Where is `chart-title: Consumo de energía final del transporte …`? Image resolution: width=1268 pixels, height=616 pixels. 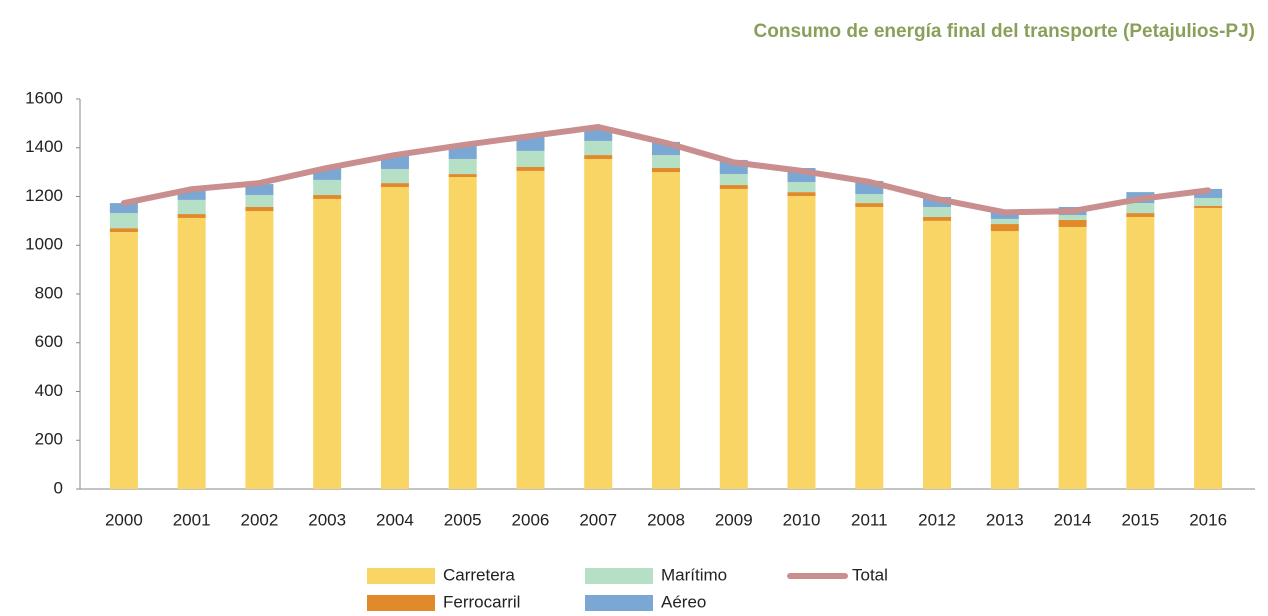 chart-title: Consumo de energía final del transporte … is located at coordinates (1004, 31).